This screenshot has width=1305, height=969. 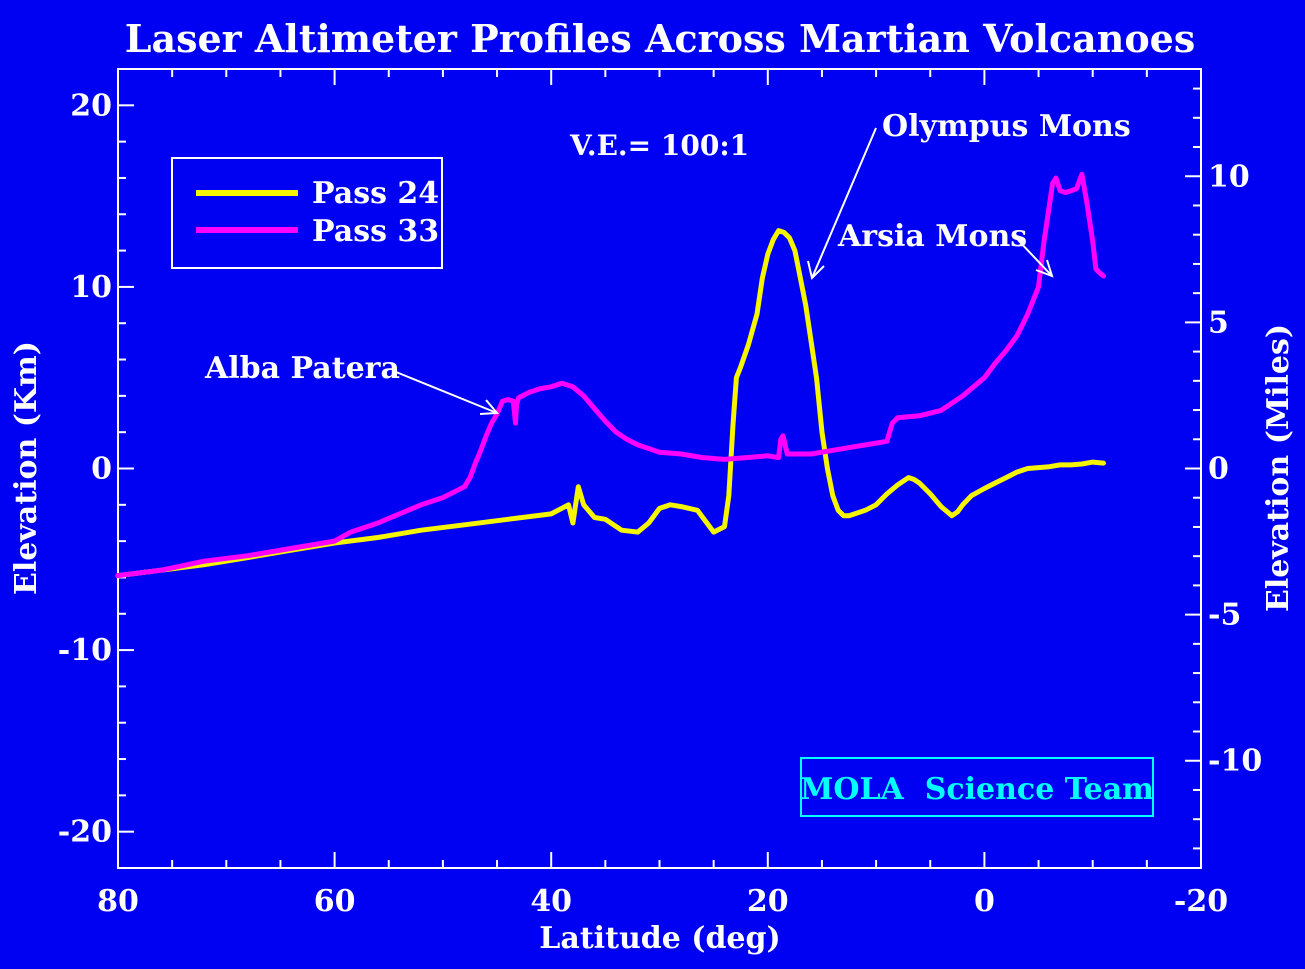 I want to click on y-tick-label: -20, so click(x=85, y=832).